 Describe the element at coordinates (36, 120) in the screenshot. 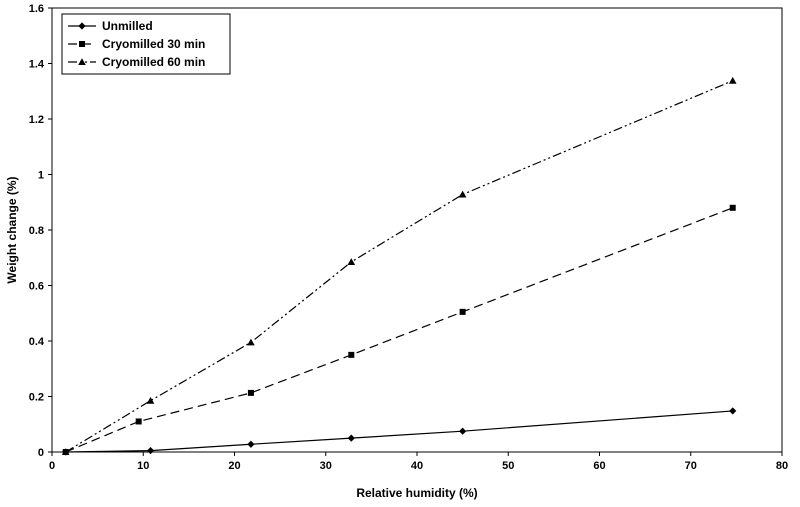

I see `y-tick-label: 1.2` at that location.